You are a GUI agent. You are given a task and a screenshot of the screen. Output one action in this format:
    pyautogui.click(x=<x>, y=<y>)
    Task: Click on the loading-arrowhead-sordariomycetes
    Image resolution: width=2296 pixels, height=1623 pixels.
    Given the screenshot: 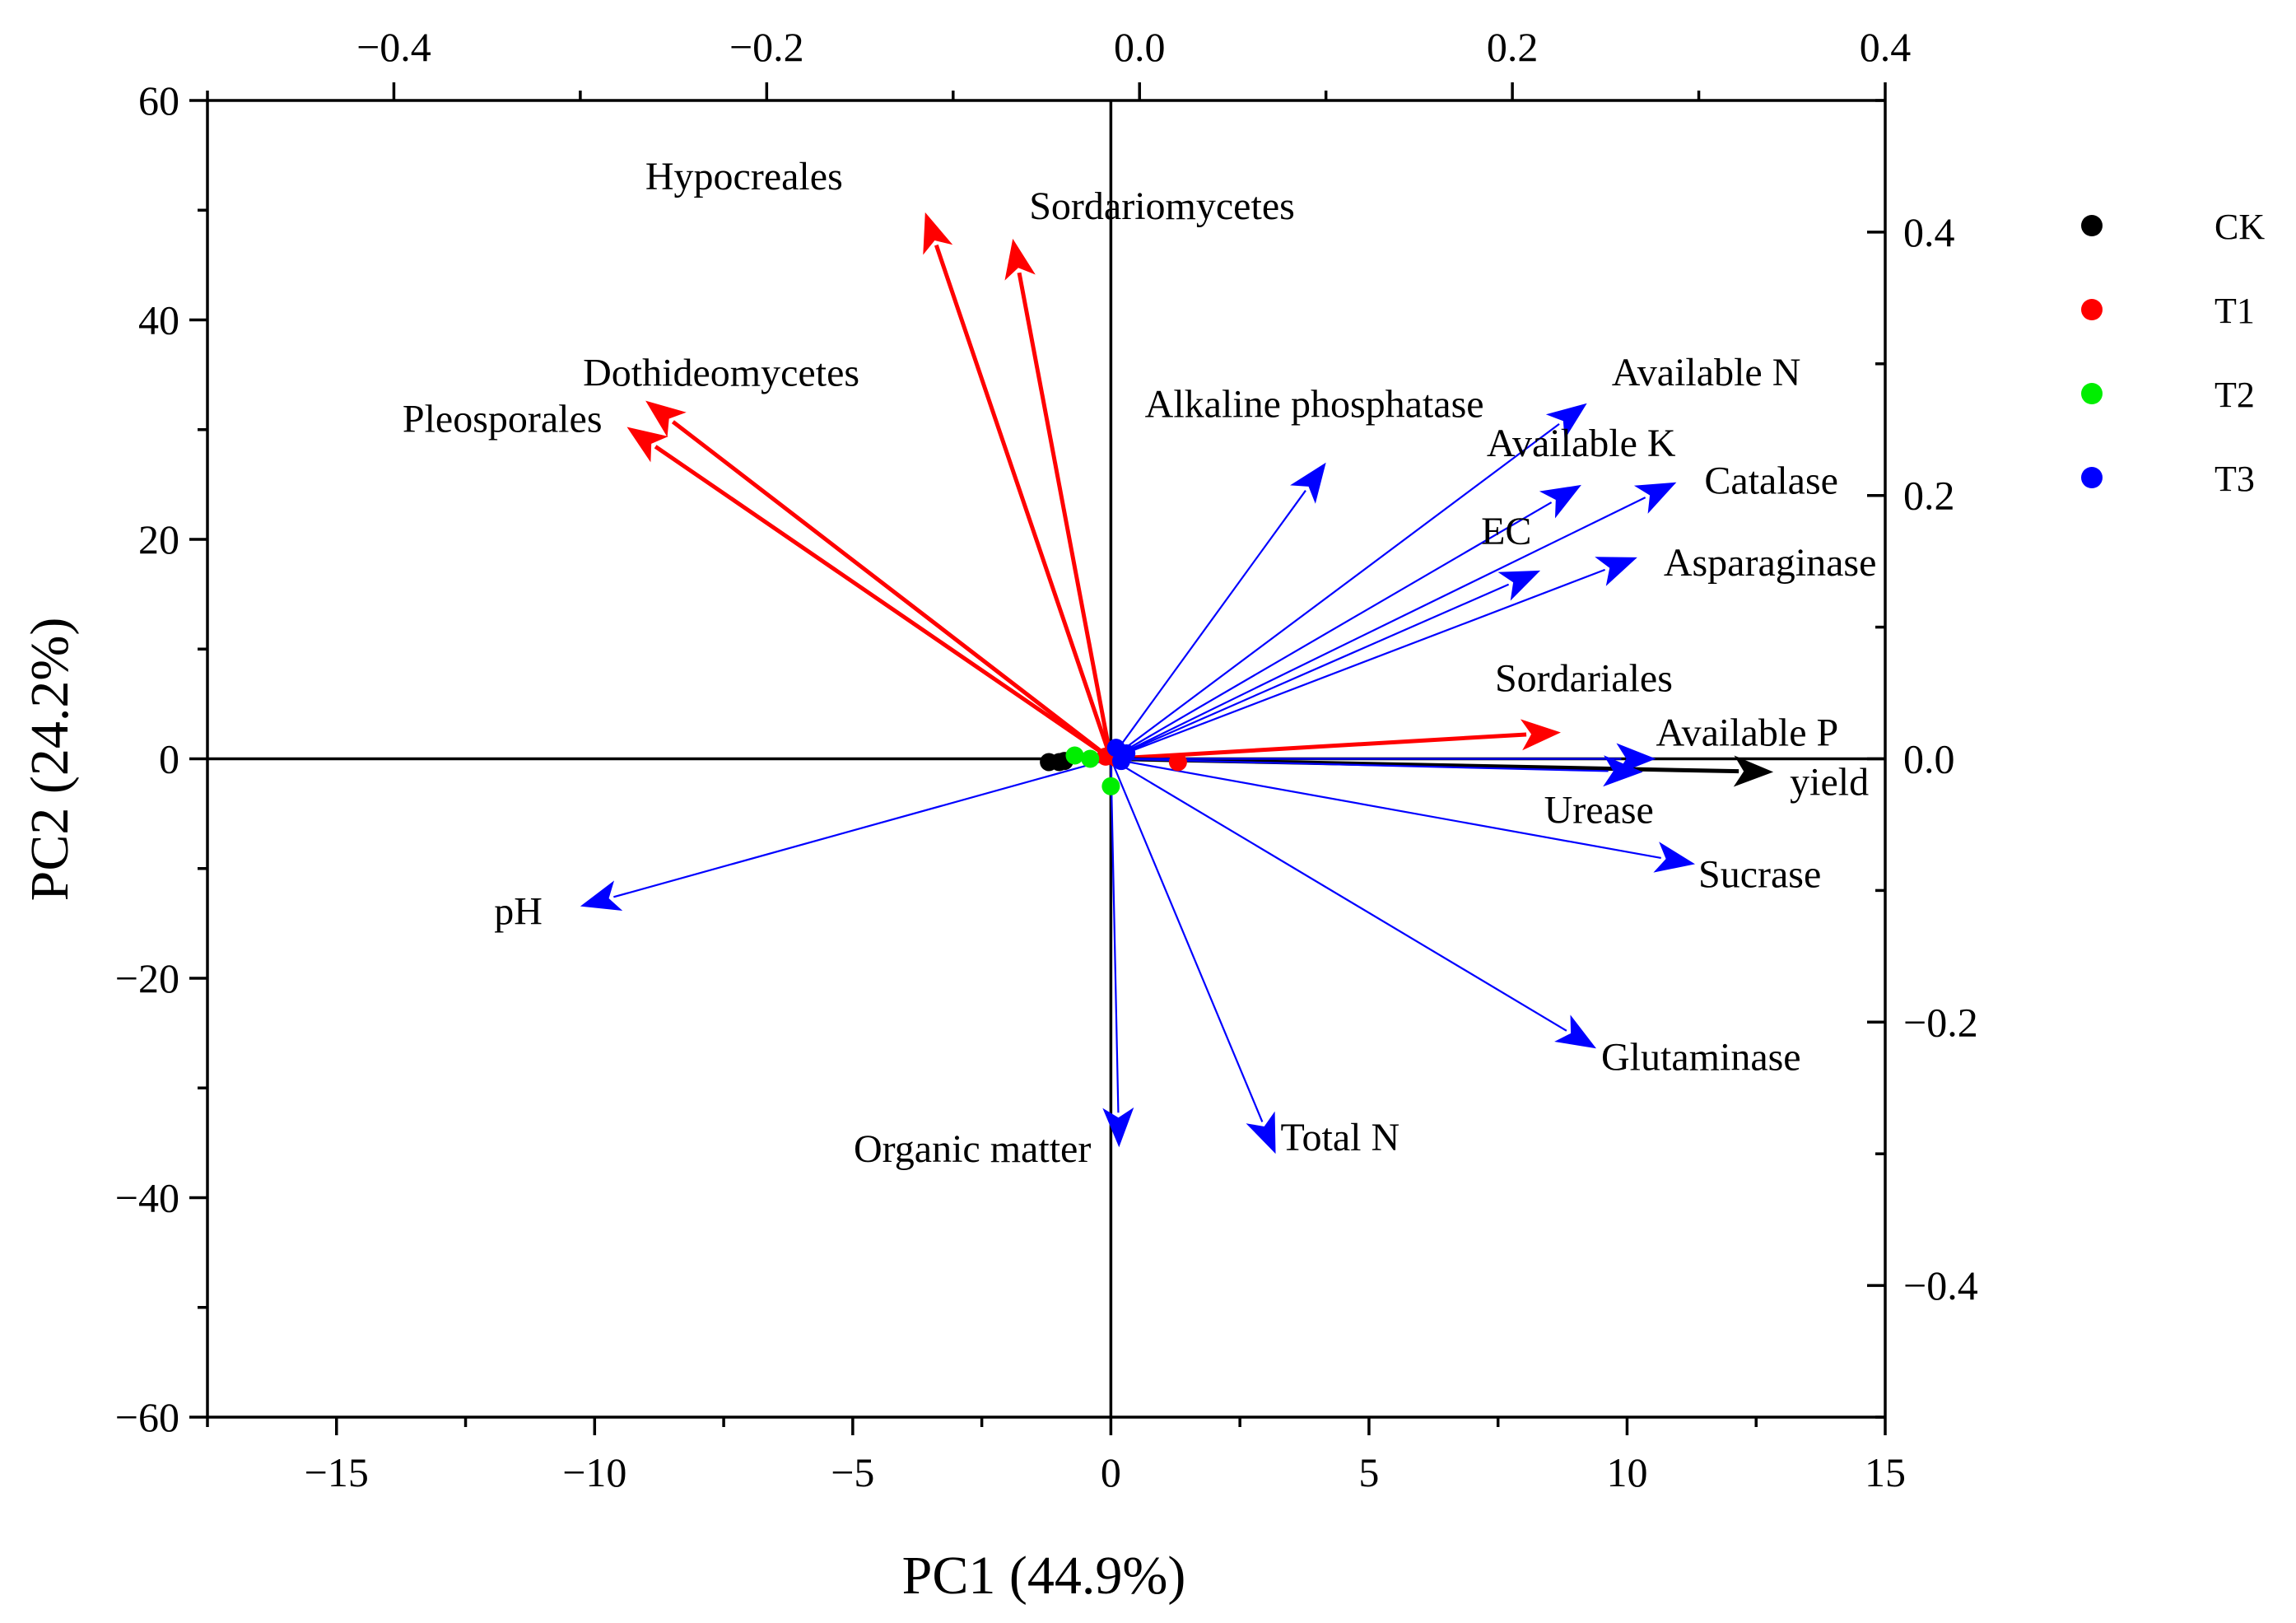 What is the action you would take?
    pyautogui.click(x=1020, y=259)
    